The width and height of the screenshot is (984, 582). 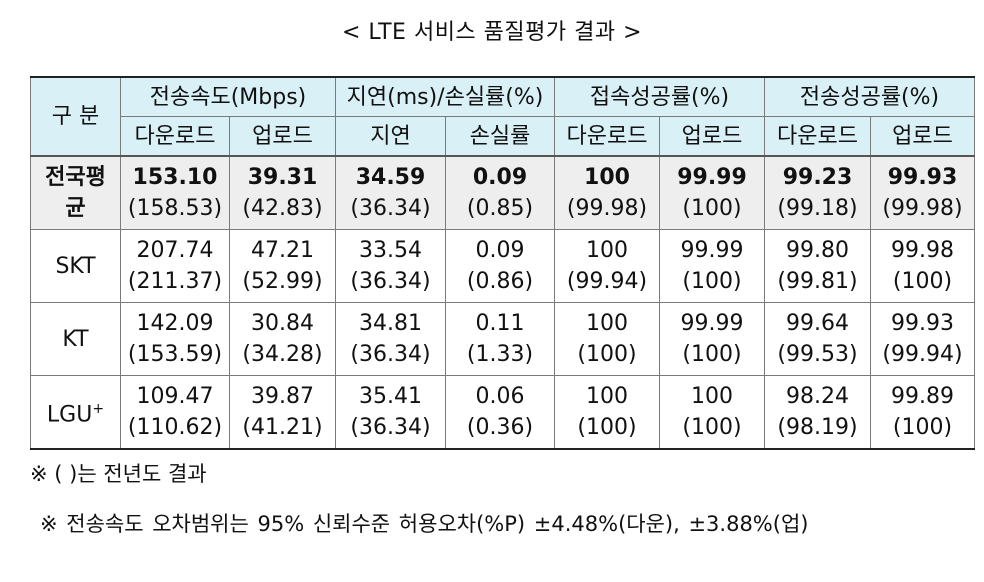 What do you see at coordinates (922, 396) in the screenshot?
I see `cell-current: 99.89` at bounding box center [922, 396].